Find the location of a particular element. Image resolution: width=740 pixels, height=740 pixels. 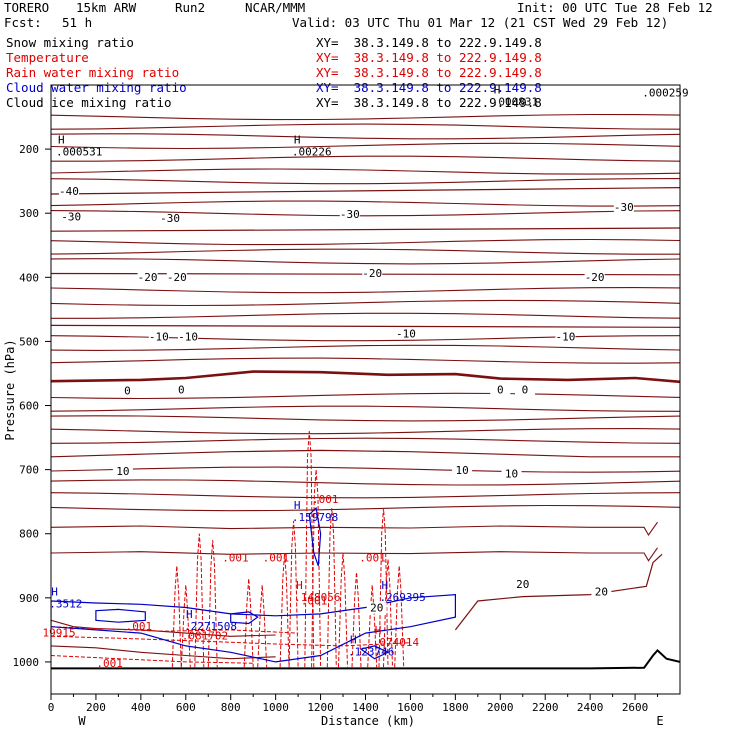

field-xy-temperature: XY= 38.3.149.8 to 222.9.149.8 is located at coordinates (429, 57).